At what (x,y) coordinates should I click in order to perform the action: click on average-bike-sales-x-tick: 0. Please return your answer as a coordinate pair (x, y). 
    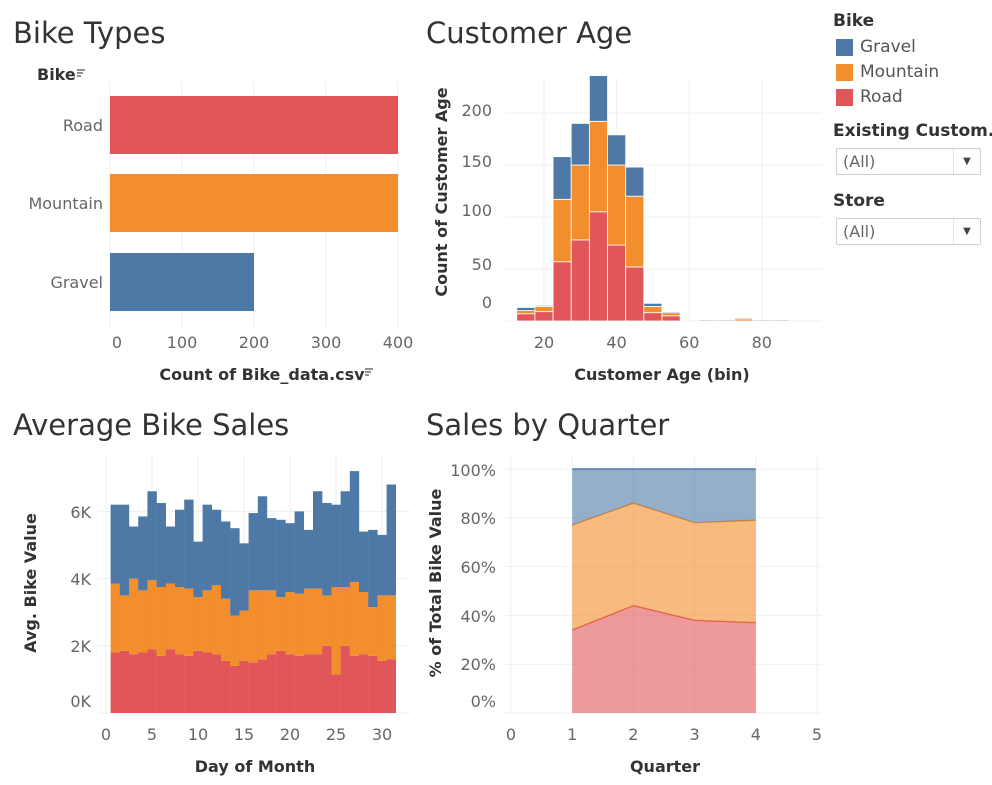
    Looking at the image, I should click on (106, 734).